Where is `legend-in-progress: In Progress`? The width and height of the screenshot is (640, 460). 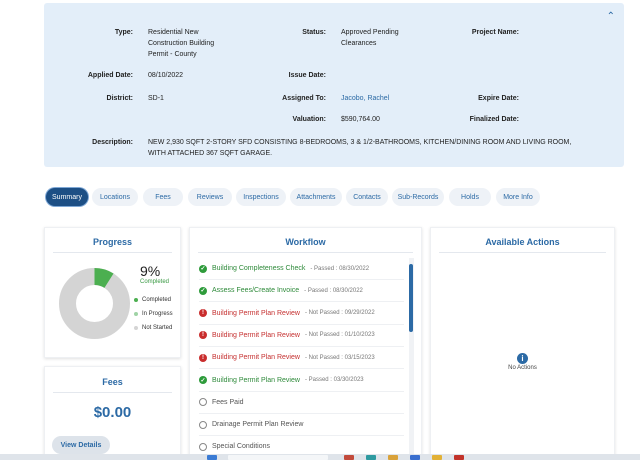 legend-in-progress: In Progress is located at coordinates (153, 314).